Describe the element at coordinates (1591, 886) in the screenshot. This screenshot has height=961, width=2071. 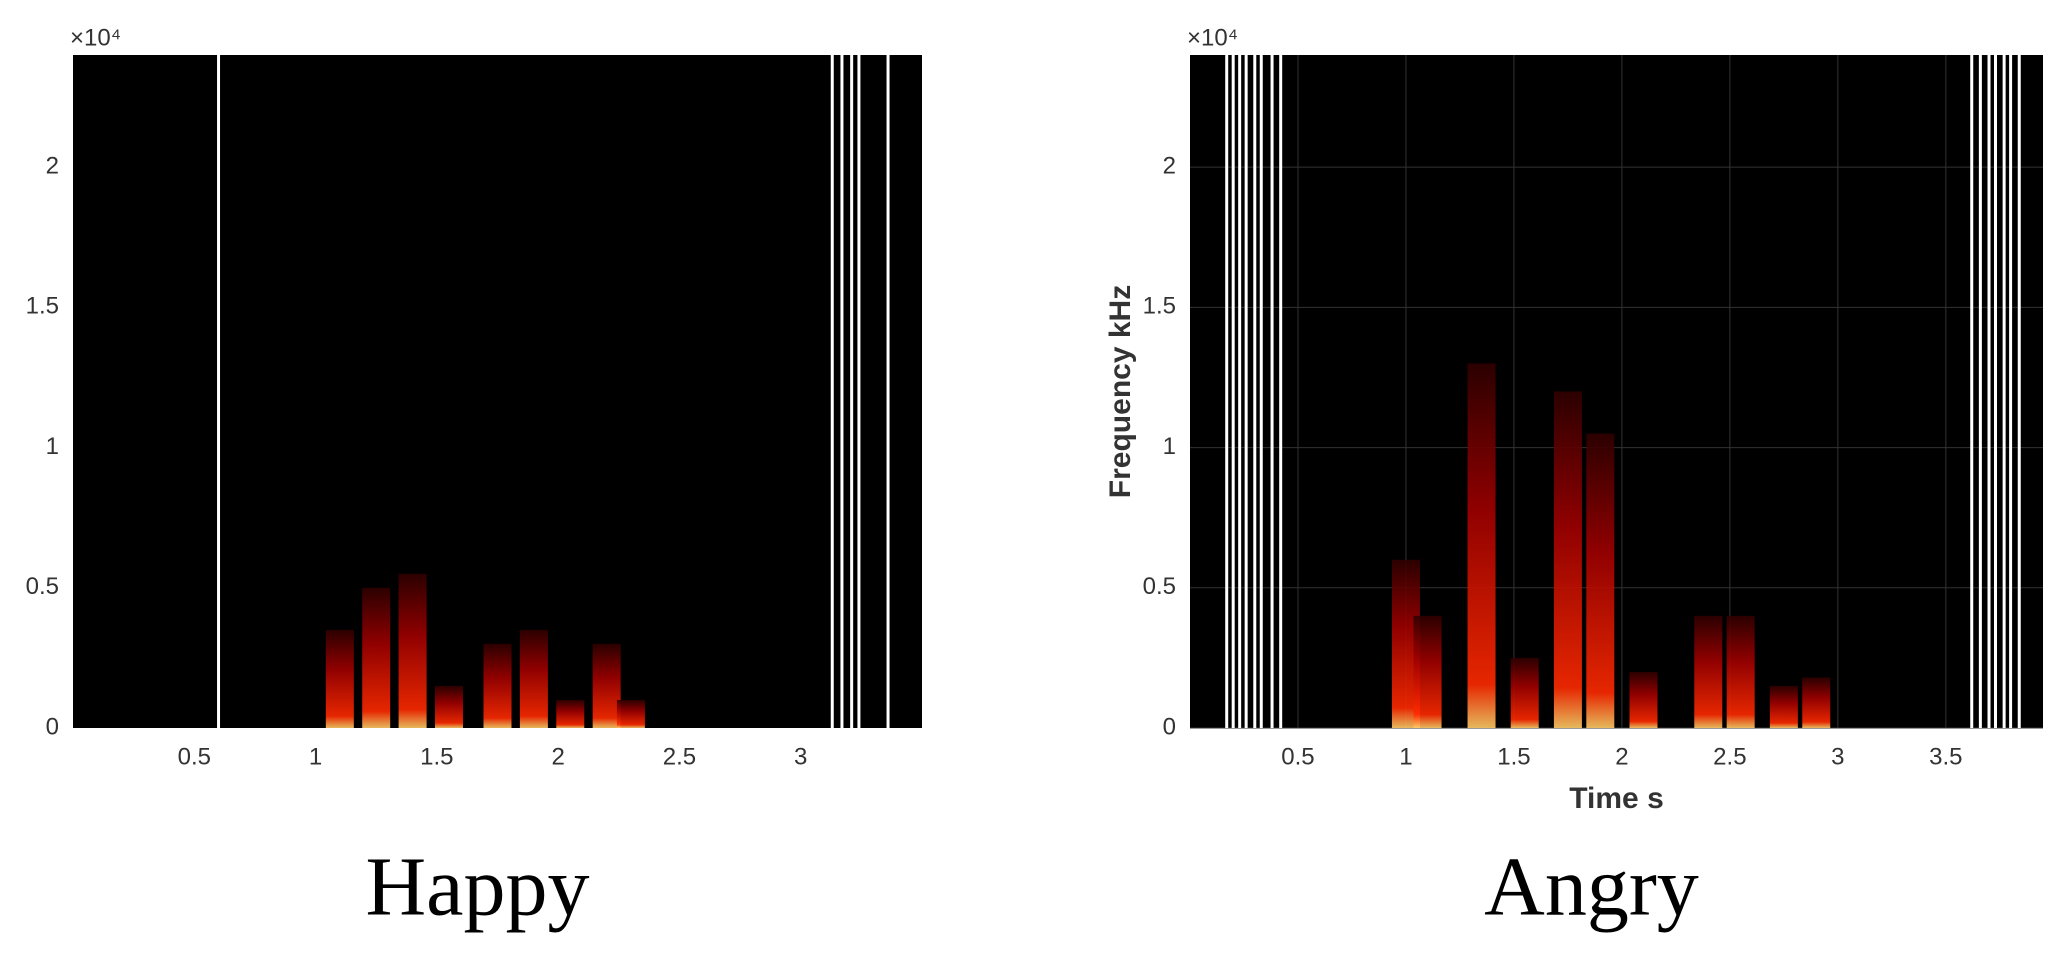
I see `caption: Angry` at that location.